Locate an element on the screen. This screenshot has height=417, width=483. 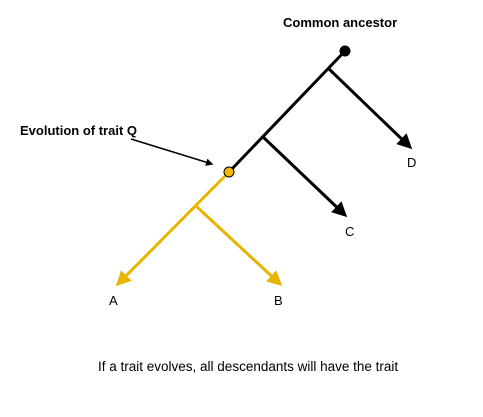
trait-q-node is located at coordinates (229, 172).